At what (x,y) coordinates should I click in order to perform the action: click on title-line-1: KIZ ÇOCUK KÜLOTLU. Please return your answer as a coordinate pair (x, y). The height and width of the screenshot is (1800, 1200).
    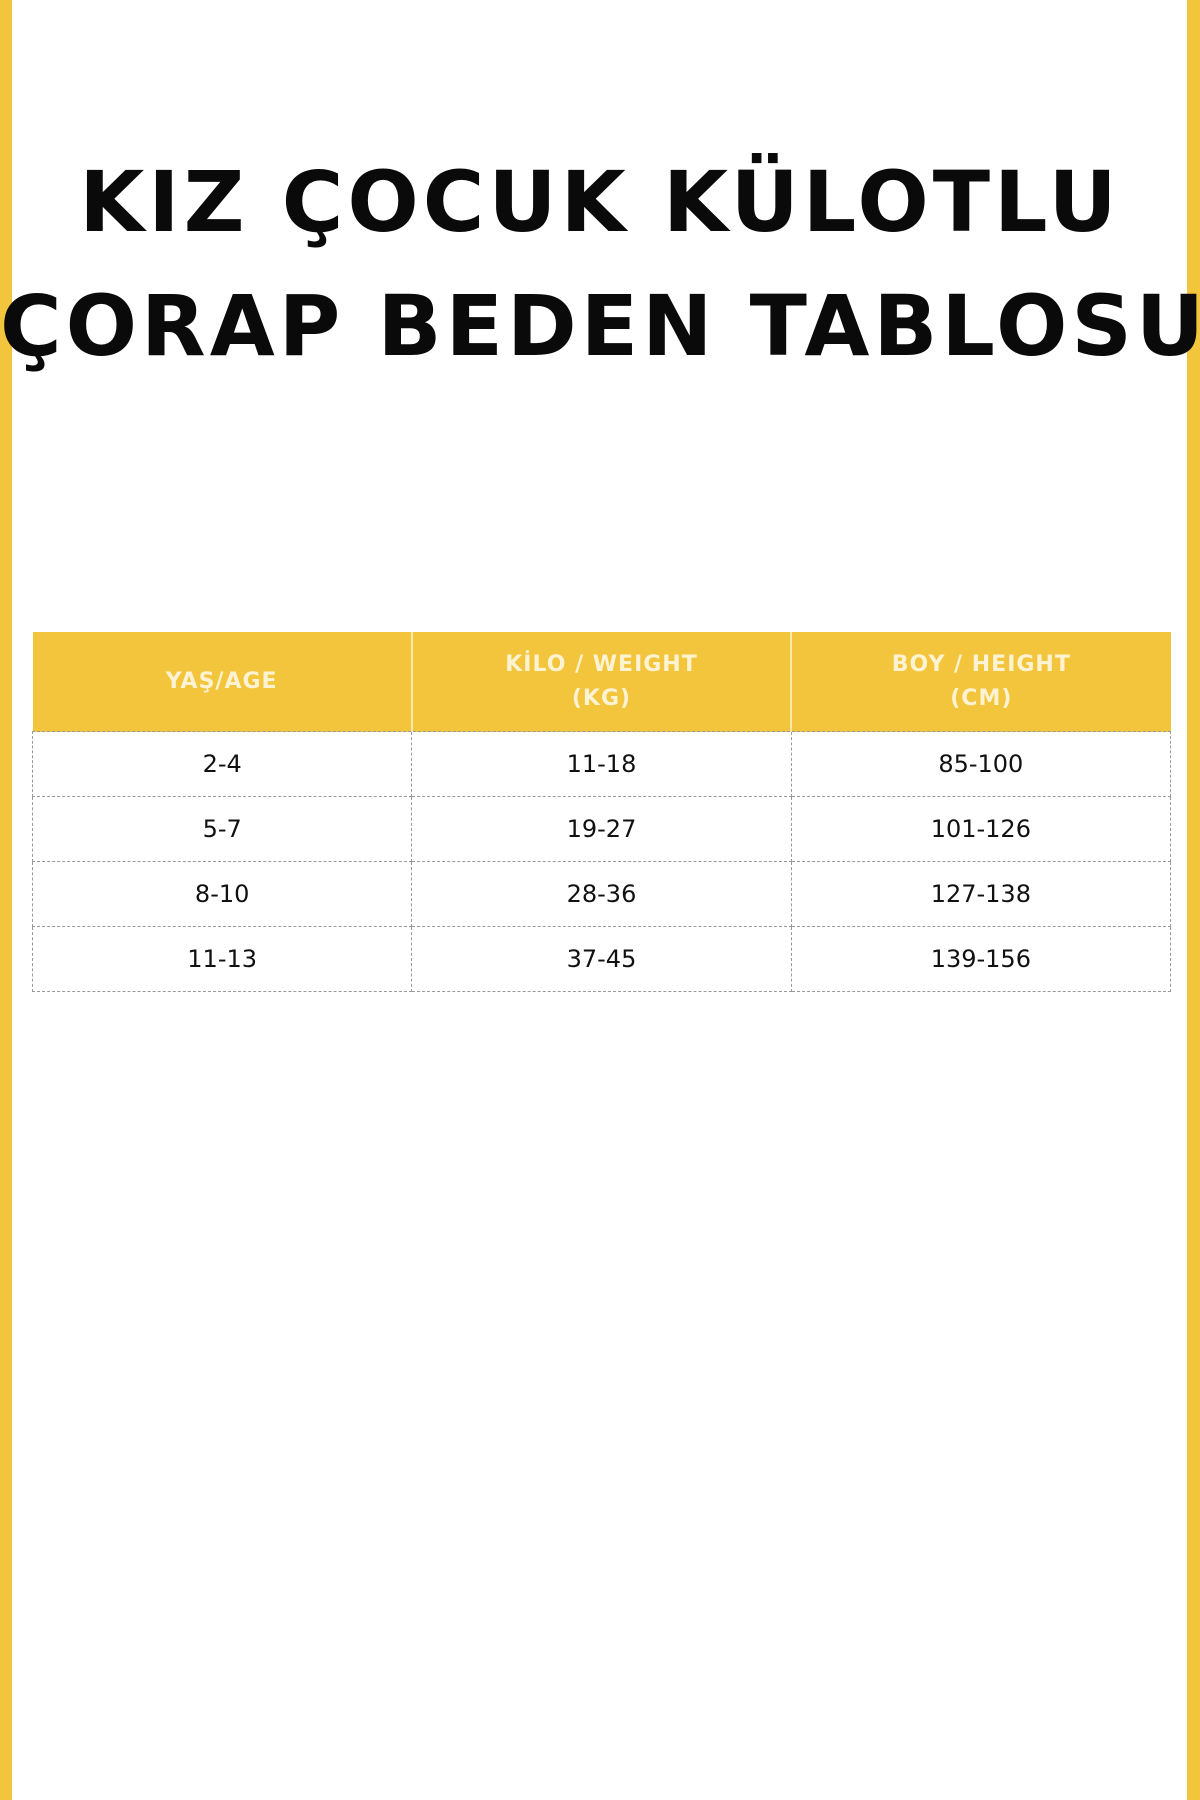
    Looking at the image, I should click on (600, 202).